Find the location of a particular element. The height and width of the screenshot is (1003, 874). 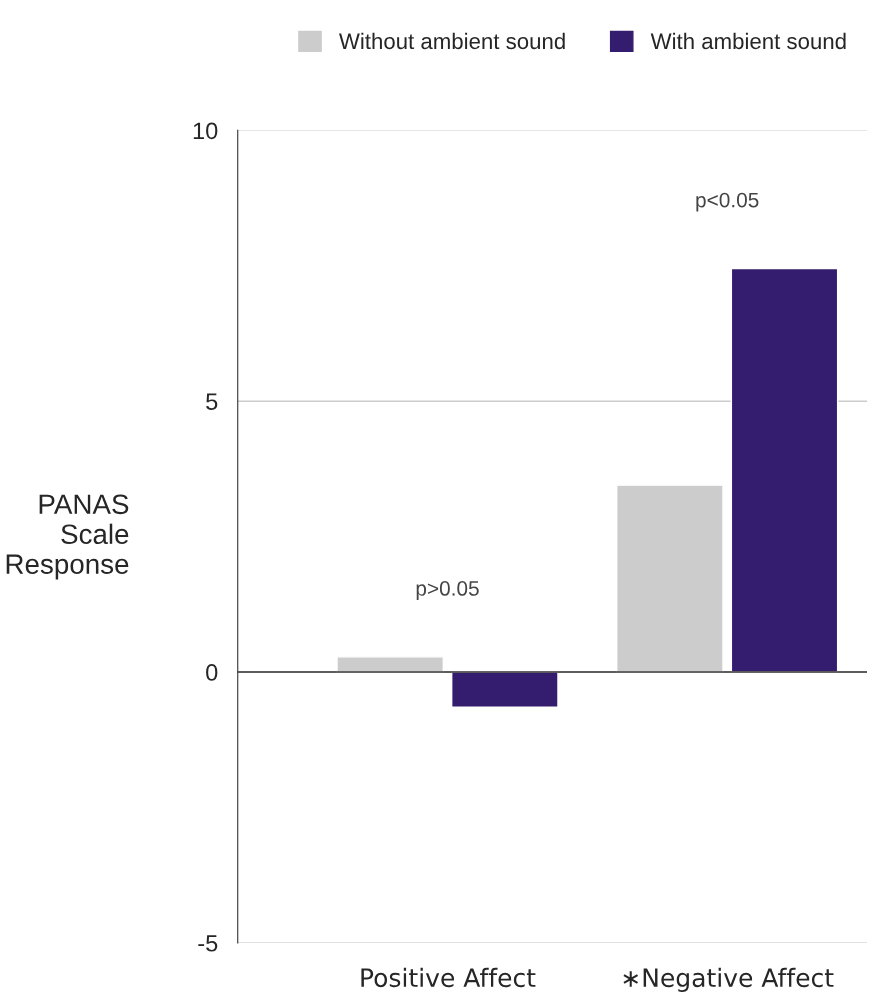

y-axis-title: PANAS Scale Response is located at coordinates (67, 537).